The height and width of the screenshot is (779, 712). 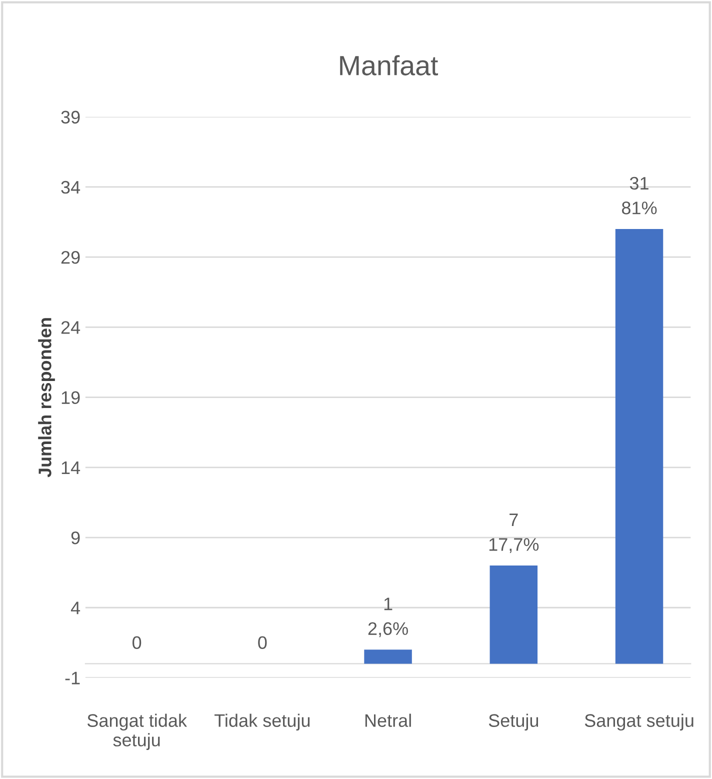 What do you see at coordinates (70, 117) in the screenshot?
I see `y-tick-label: 39` at bounding box center [70, 117].